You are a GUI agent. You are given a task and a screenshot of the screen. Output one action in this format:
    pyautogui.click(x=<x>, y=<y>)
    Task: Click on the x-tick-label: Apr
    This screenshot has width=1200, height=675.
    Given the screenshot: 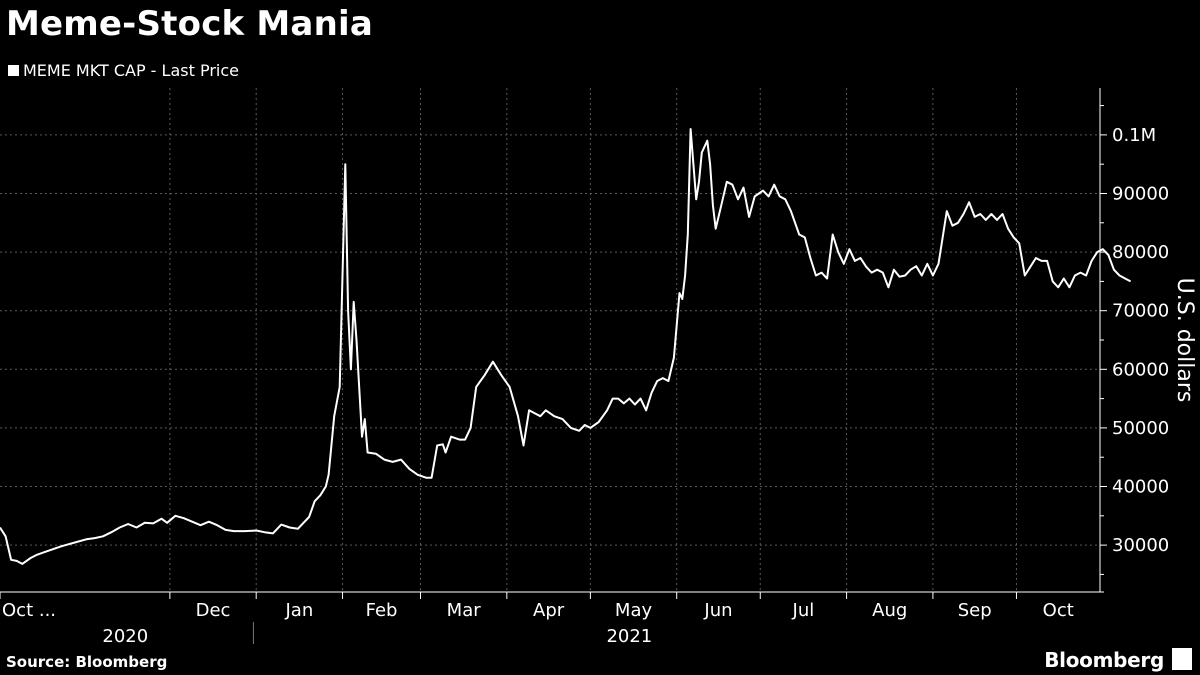 What is the action you would take?
    pyautogui.click(x=549, y=610)
    